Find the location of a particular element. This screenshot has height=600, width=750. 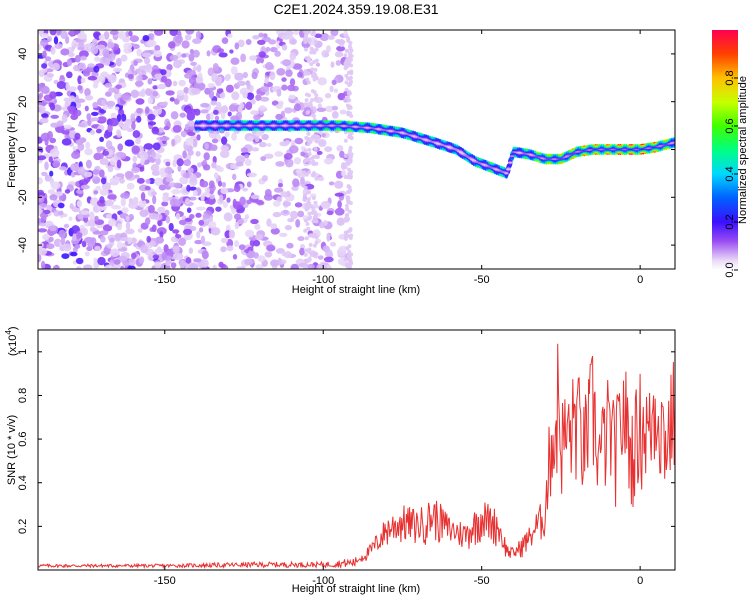

colorbar-label: Normalized spectral amplitude is located at coordinates (743, 150).